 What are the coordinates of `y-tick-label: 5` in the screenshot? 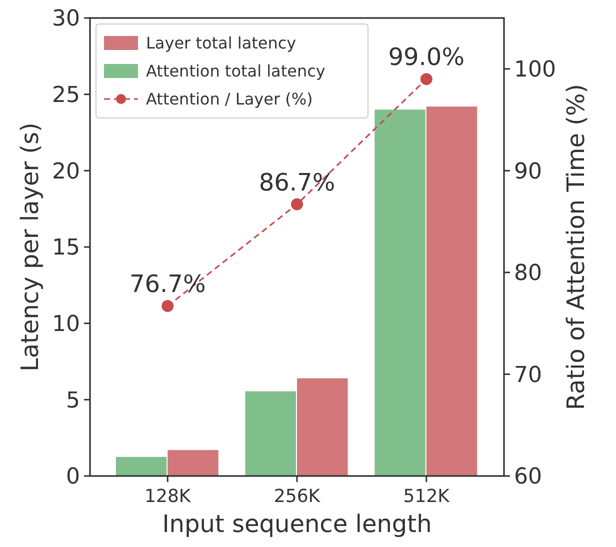 It's located at (73, 401).